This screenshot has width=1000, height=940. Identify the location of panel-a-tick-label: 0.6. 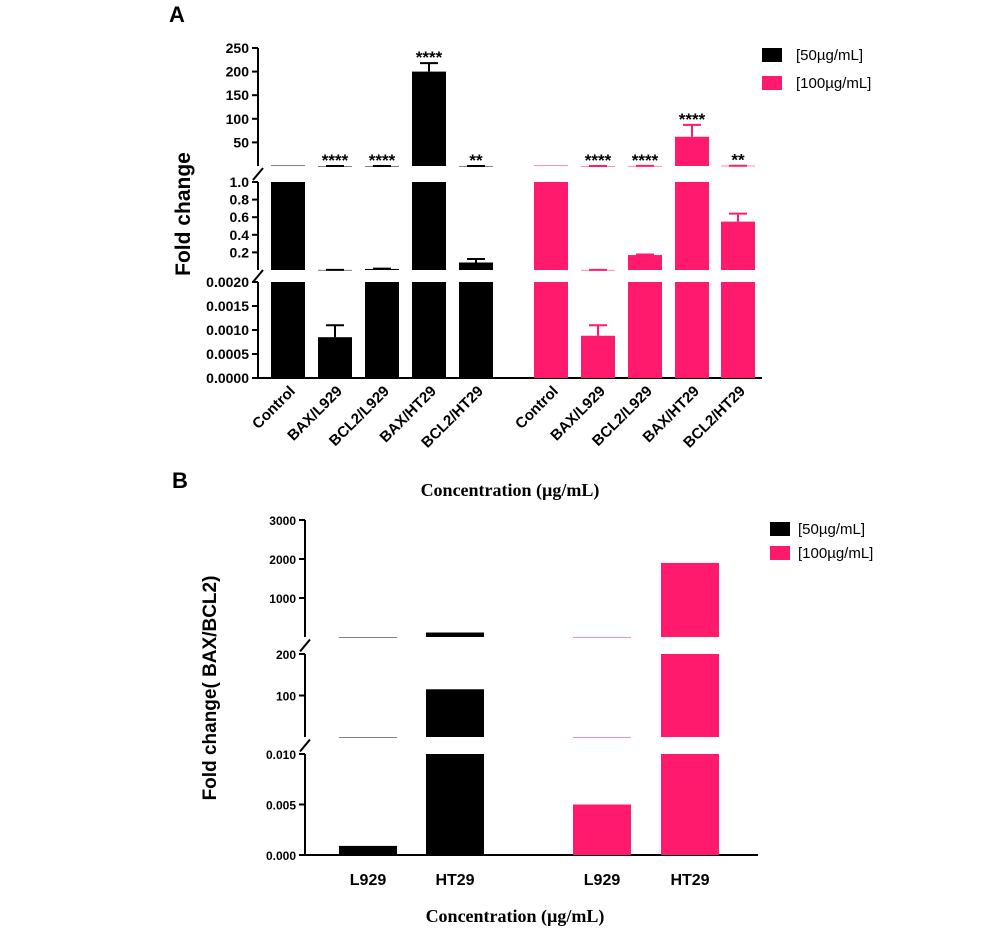
(240, 217).